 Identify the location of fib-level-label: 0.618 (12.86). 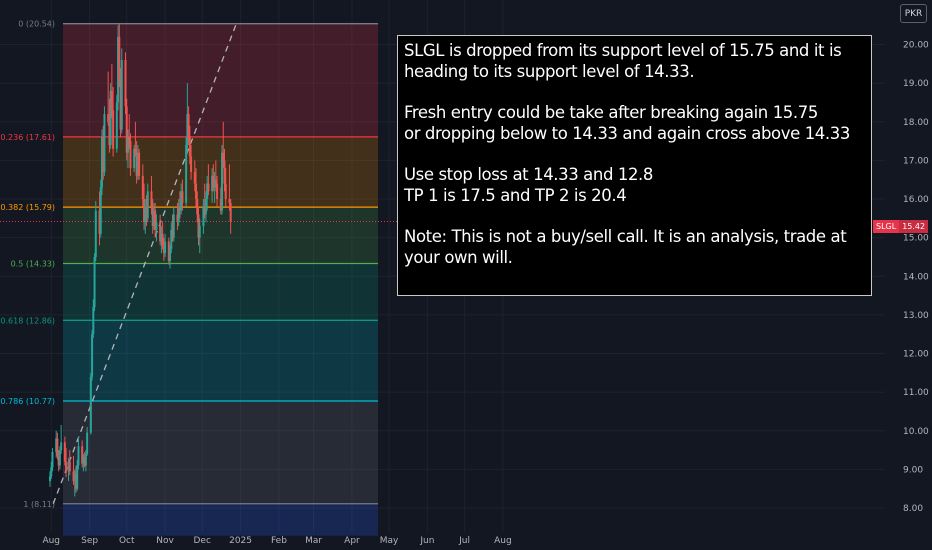
(27, 320).